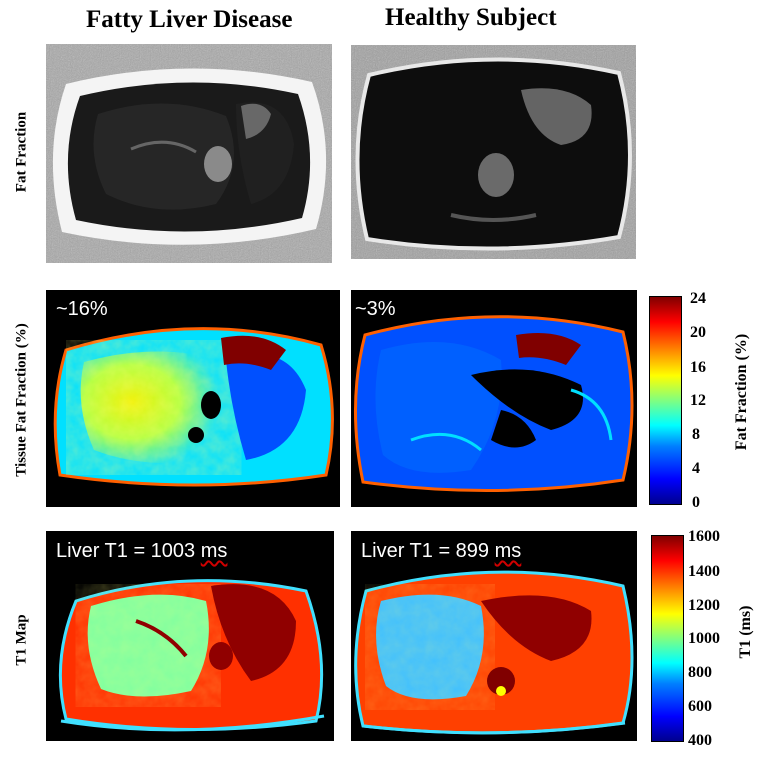 The image size is (767, 763). Describe the element at coordinates (698, 298) in the screenshot. I see `fat-tick-24: 24` at that location.